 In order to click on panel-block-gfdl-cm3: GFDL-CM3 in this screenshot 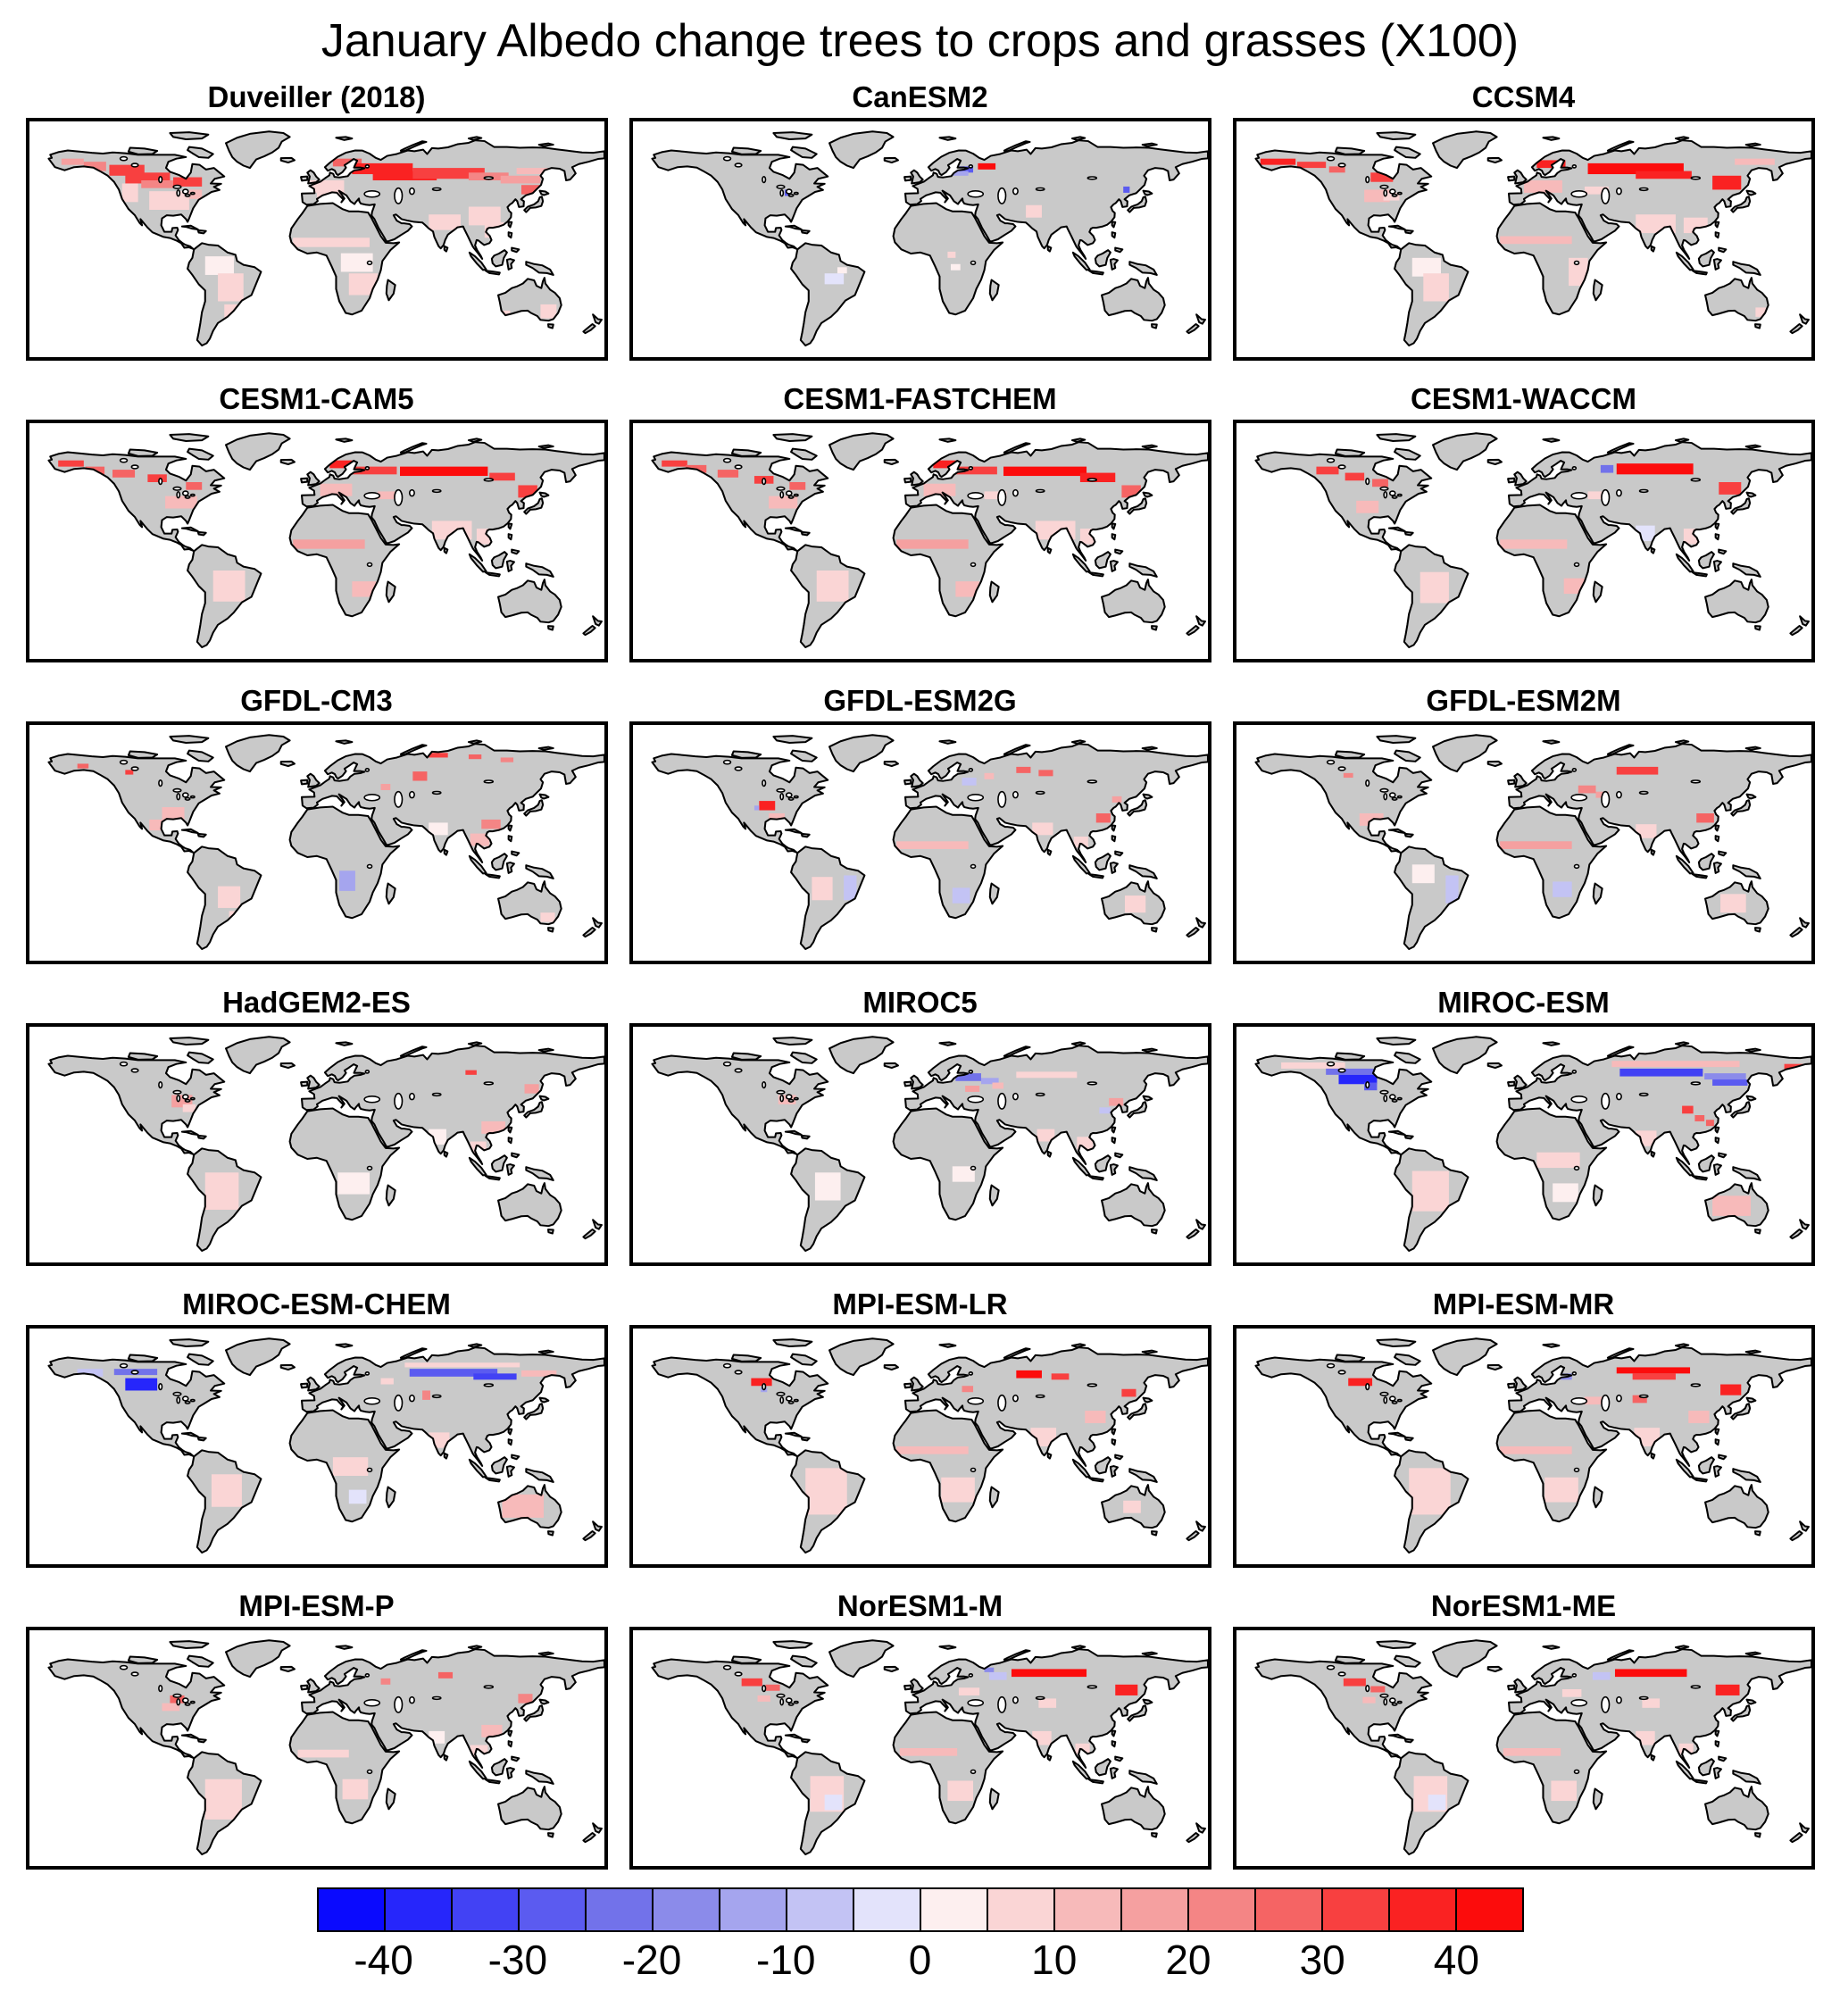, I will do `click(317, 822)`.